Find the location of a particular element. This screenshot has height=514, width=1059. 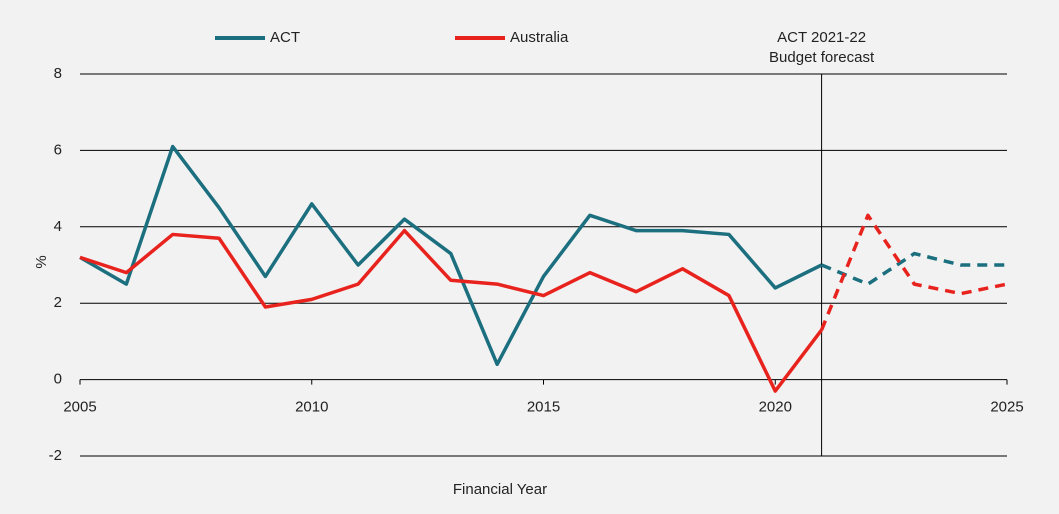

y-tick-label: 8 is located at coordinates (58, 73).